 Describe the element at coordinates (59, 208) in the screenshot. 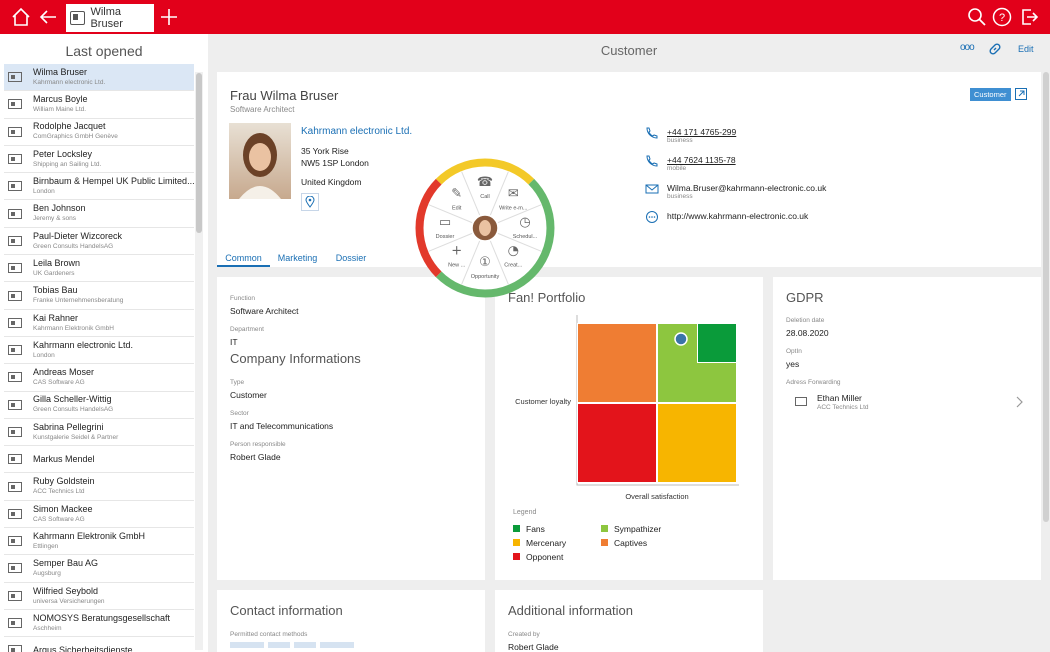

I see `list-item-name: Ben Johnson` at that location.